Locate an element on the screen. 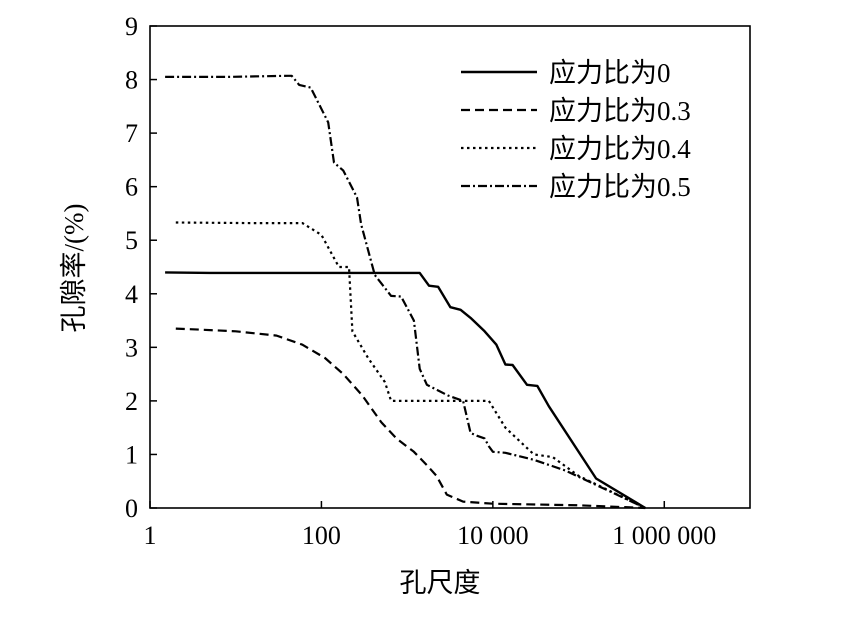 The height and width of the screenshot is (617, 843). x-axis-label: 孔尺度 is located at coordinates (440, 583).